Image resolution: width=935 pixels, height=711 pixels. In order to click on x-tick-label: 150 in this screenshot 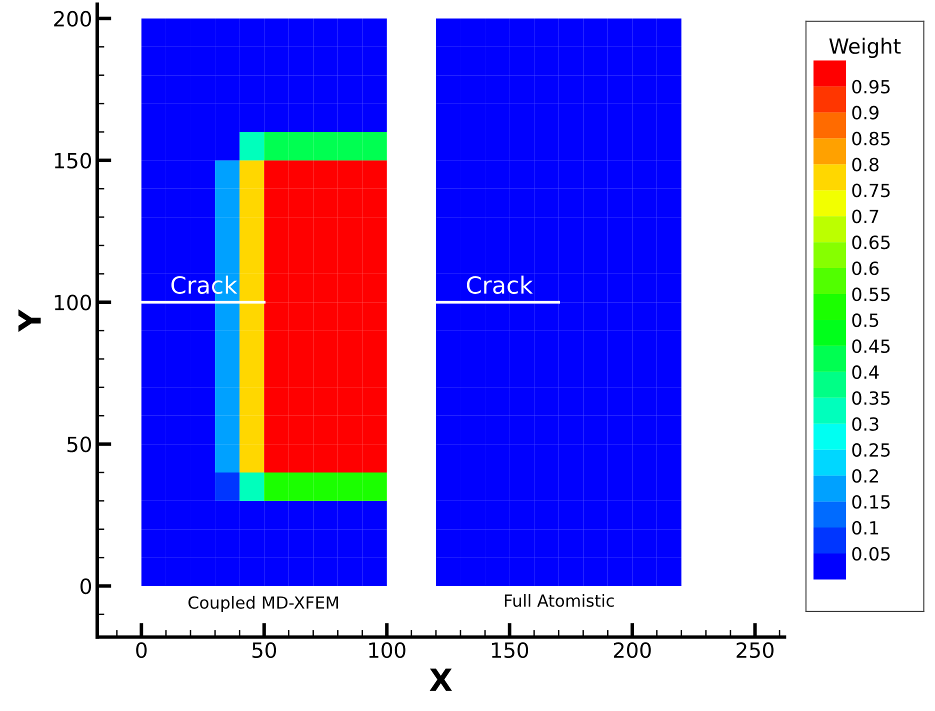, I will do `click(510, 650)`.